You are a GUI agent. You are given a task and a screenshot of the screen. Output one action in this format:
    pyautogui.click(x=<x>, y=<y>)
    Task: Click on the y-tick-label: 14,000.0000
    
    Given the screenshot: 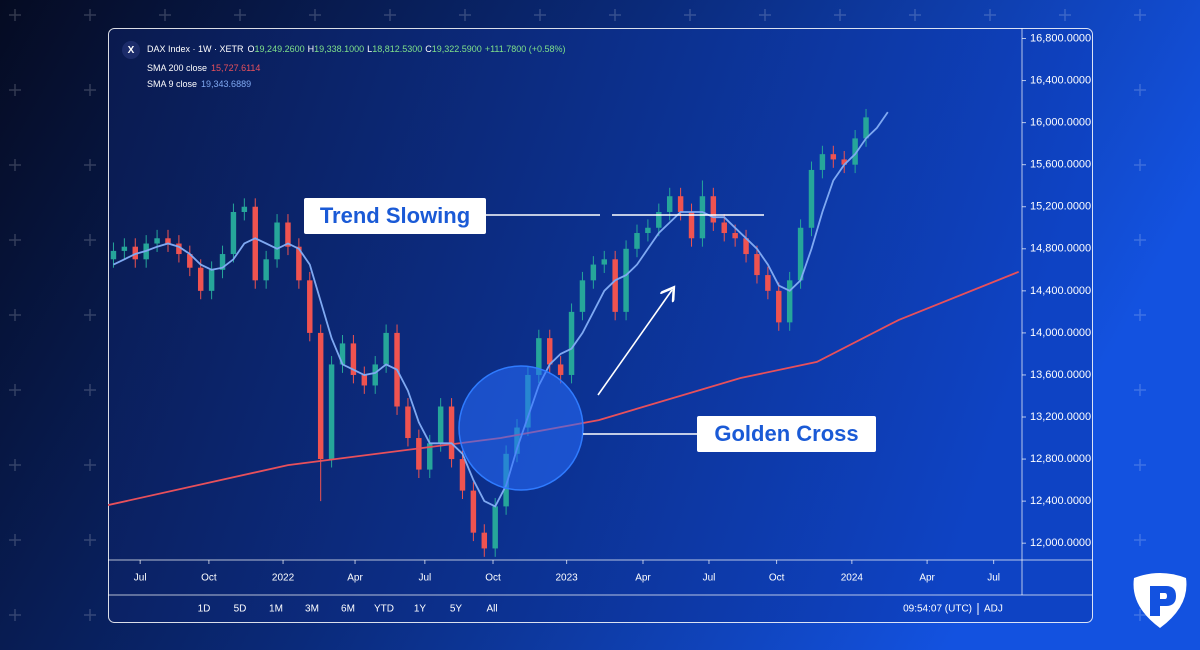 What is the action you would take?
    pyautogui.click(x=1060, y=333)
    